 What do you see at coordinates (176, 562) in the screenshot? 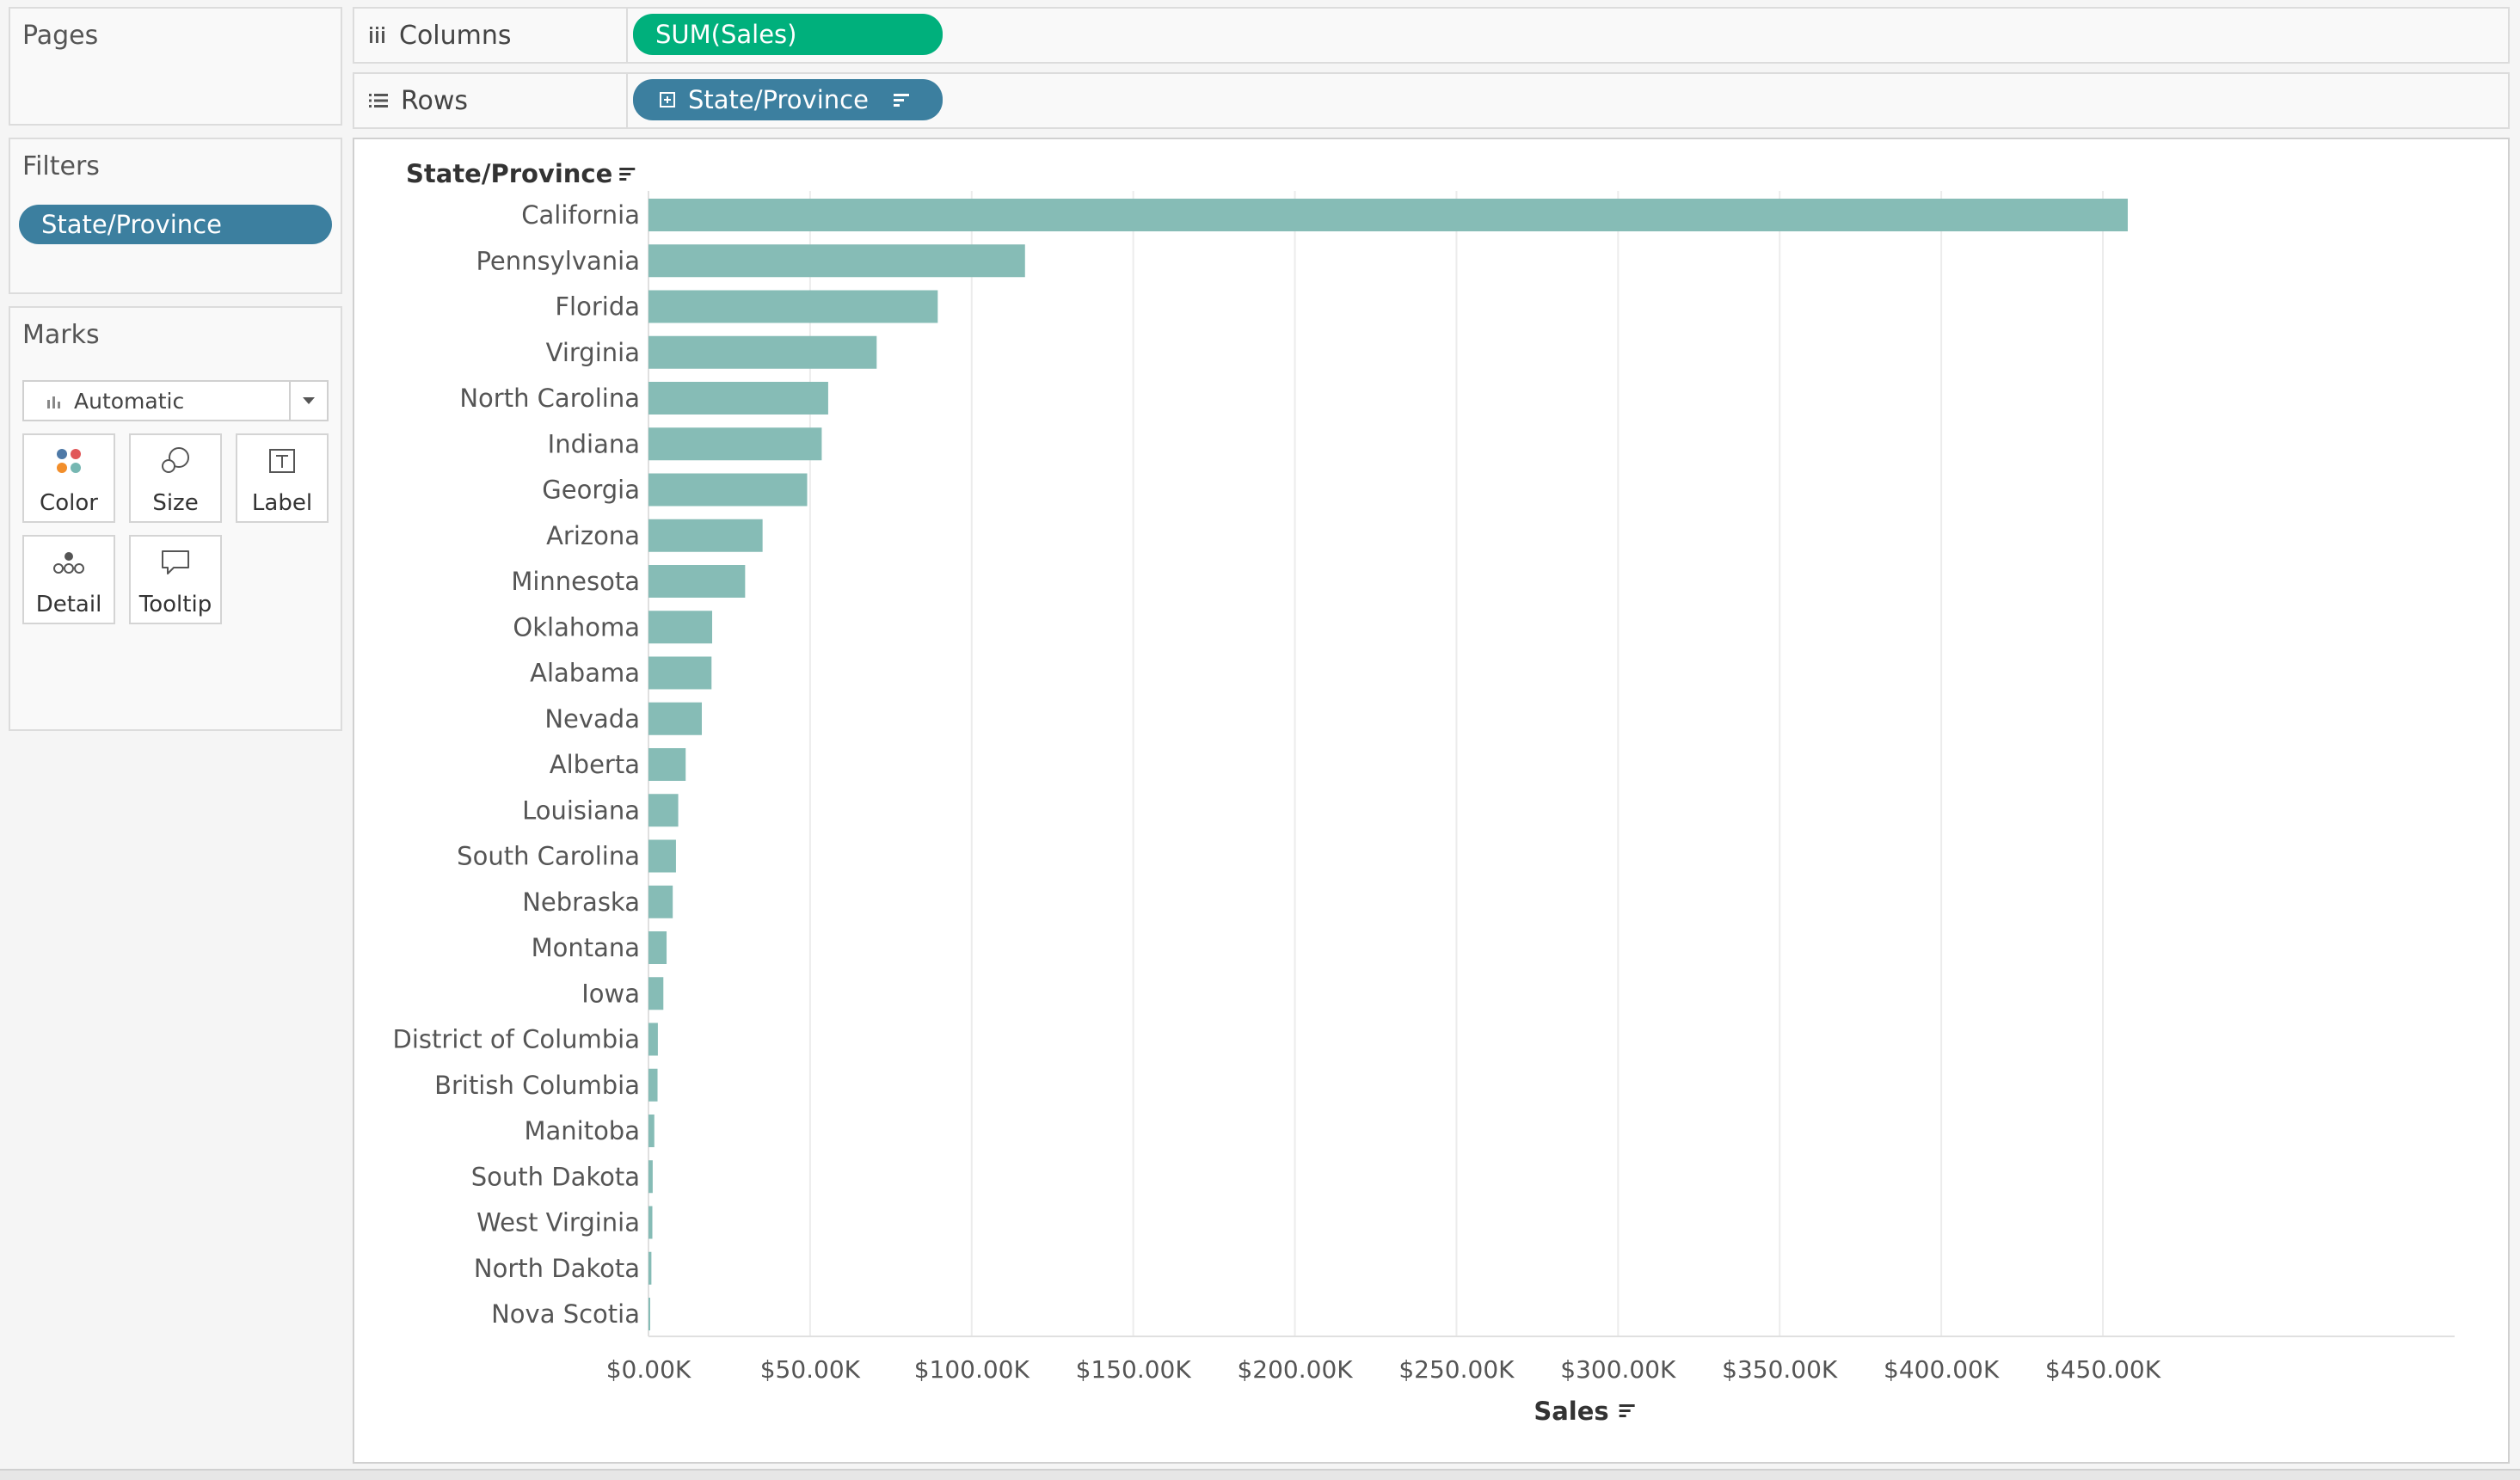
I see `tooltip-icon` at bounding box center [176, 562].